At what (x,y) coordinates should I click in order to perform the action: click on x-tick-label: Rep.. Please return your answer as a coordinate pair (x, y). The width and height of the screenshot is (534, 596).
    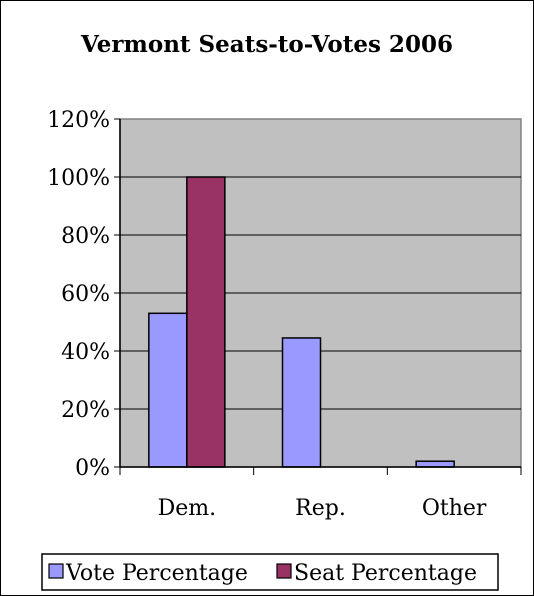
    Looking at the image, I should click on (320, 508).